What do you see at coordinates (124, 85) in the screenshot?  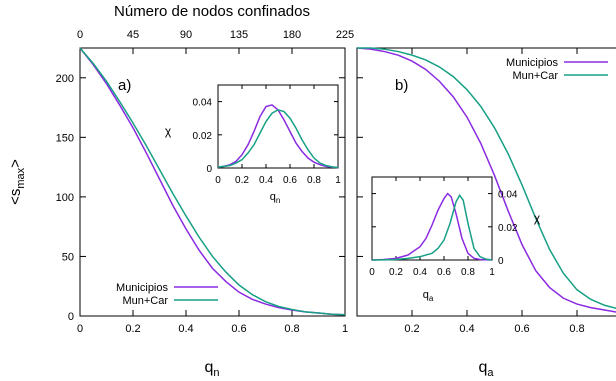 I see `panel-a-label: a)` at bounding box center [124, 85].